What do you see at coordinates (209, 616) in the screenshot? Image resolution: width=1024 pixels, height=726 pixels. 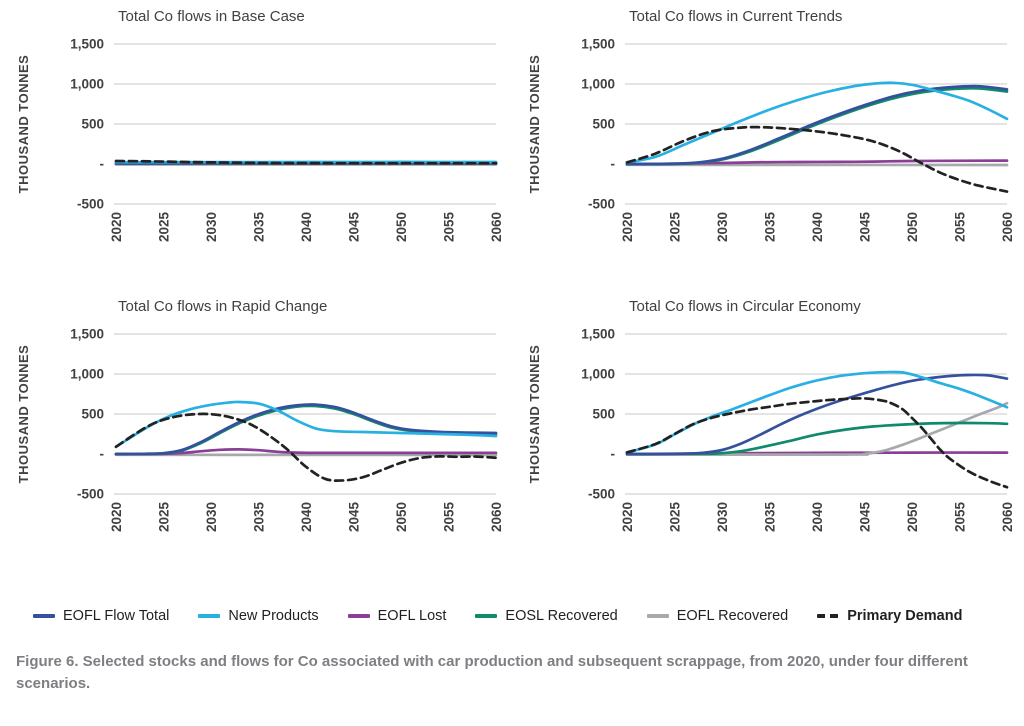 I see `legend-swatch-new-products-line-icon` at bounding box center [209, 616].